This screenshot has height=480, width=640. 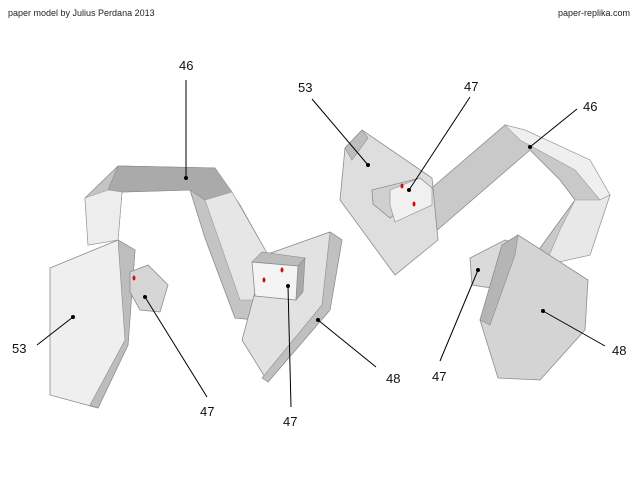 I want to click on block-part-47-left, so click(x=149, y=288).